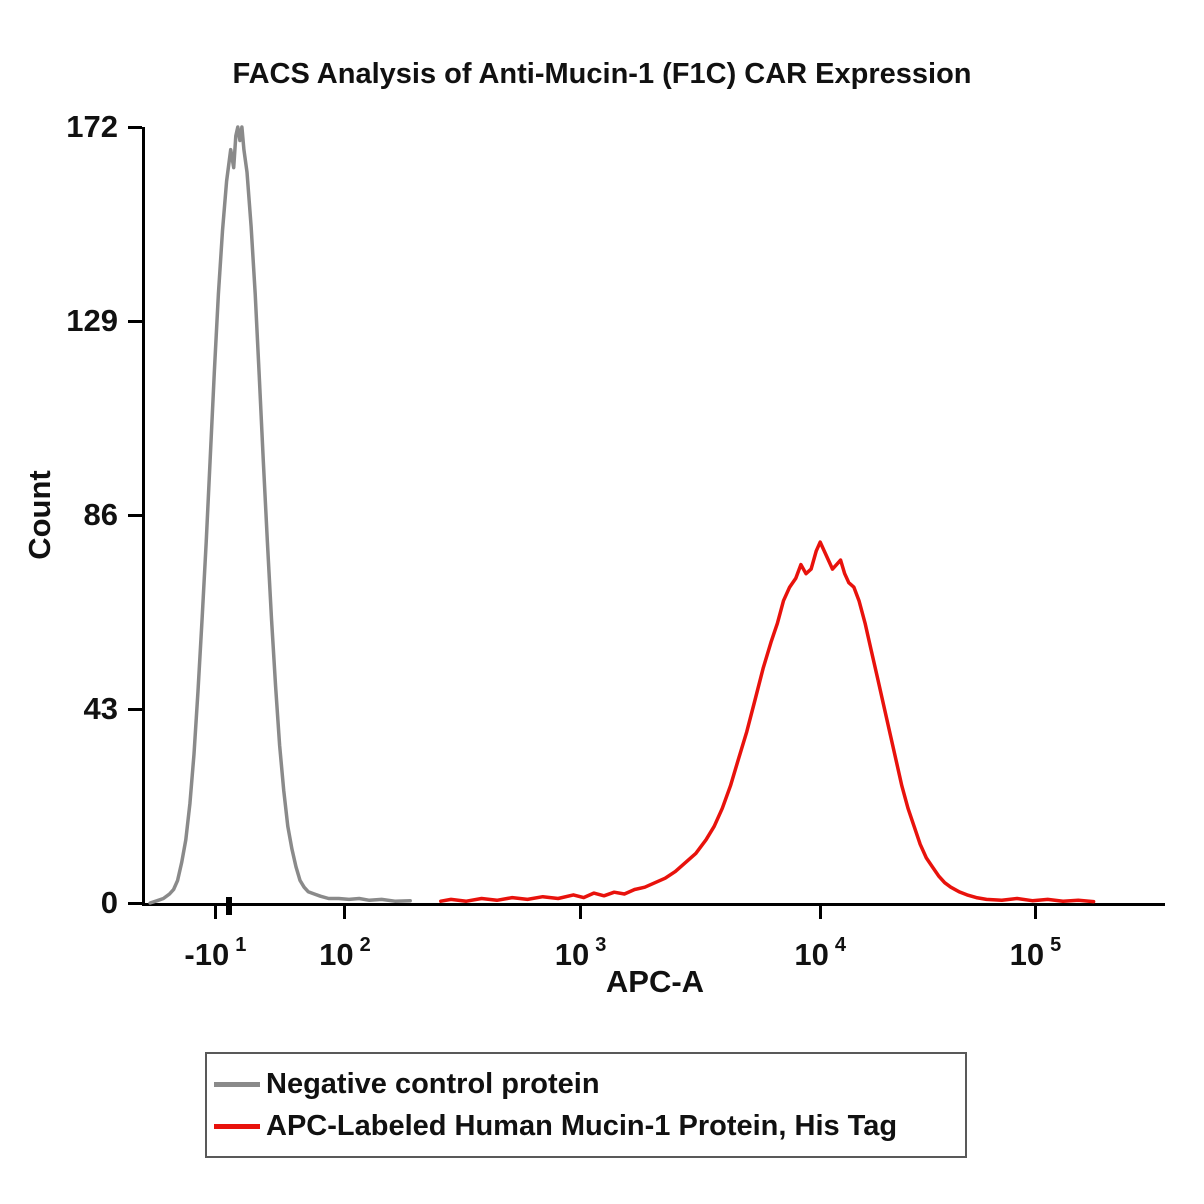 The image size is (1204, 1204). What do you see at coordinates (601, 945) in the screenshot?
I see `x-tick-exponent: 3` at bounding box center [601, 945].